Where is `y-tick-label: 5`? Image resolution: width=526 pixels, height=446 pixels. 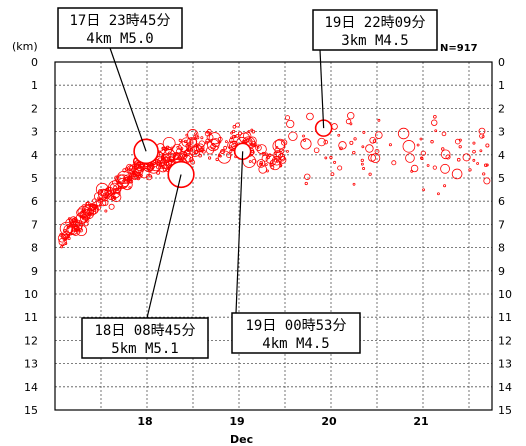 y-tick-label: 5 is located at coordinates (34, 178).